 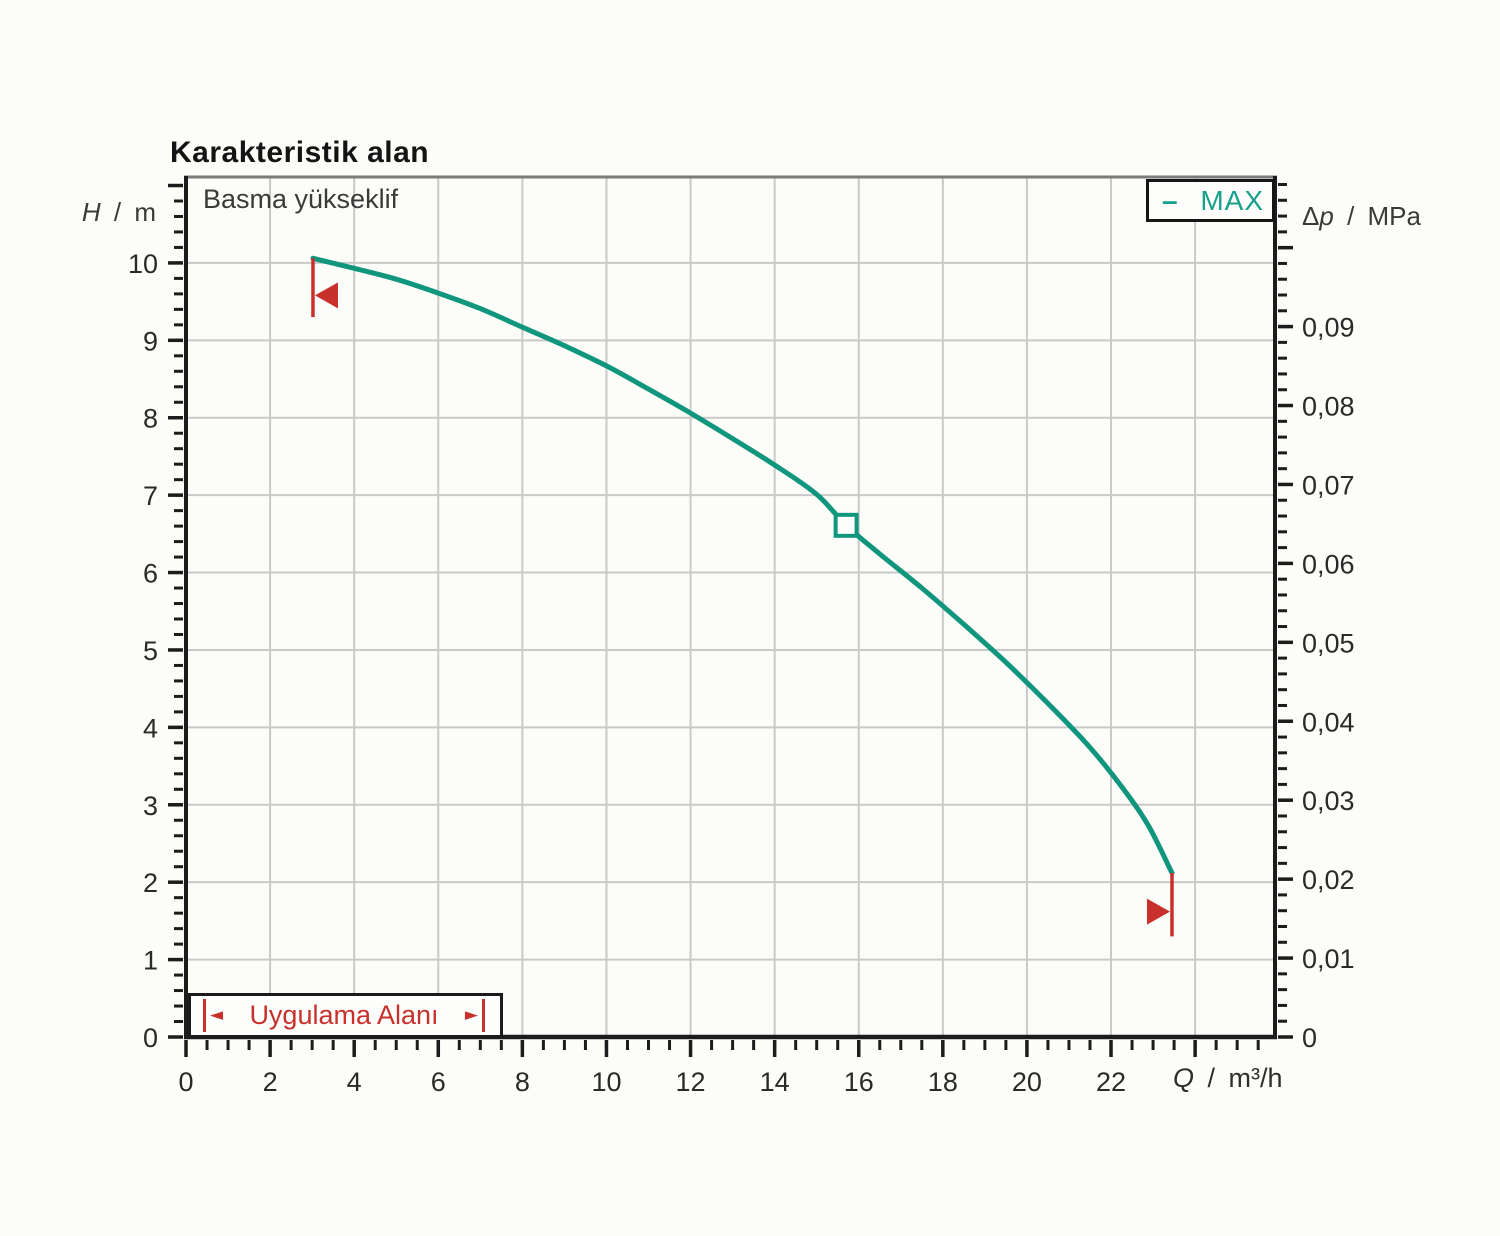 What do you see at coordinates (300, 152) in the screenshot?
I see `chart-title: Karakteristik alan` at bounding box center [300, 152].